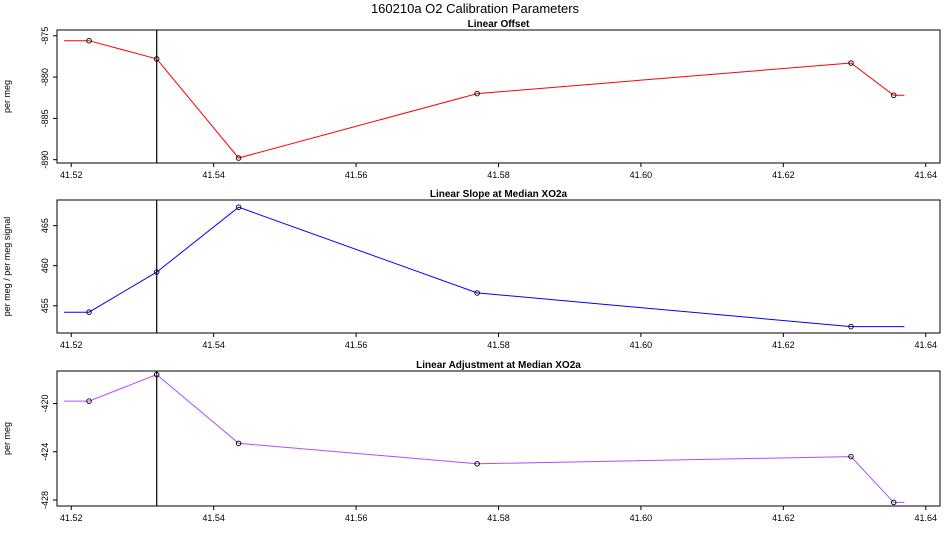 This screenshot has width=950, height=550. What do you see at coordinates (45, 305) in the screenshot?
I see `y-tick-label: 455` at bounding box center [45, 305].